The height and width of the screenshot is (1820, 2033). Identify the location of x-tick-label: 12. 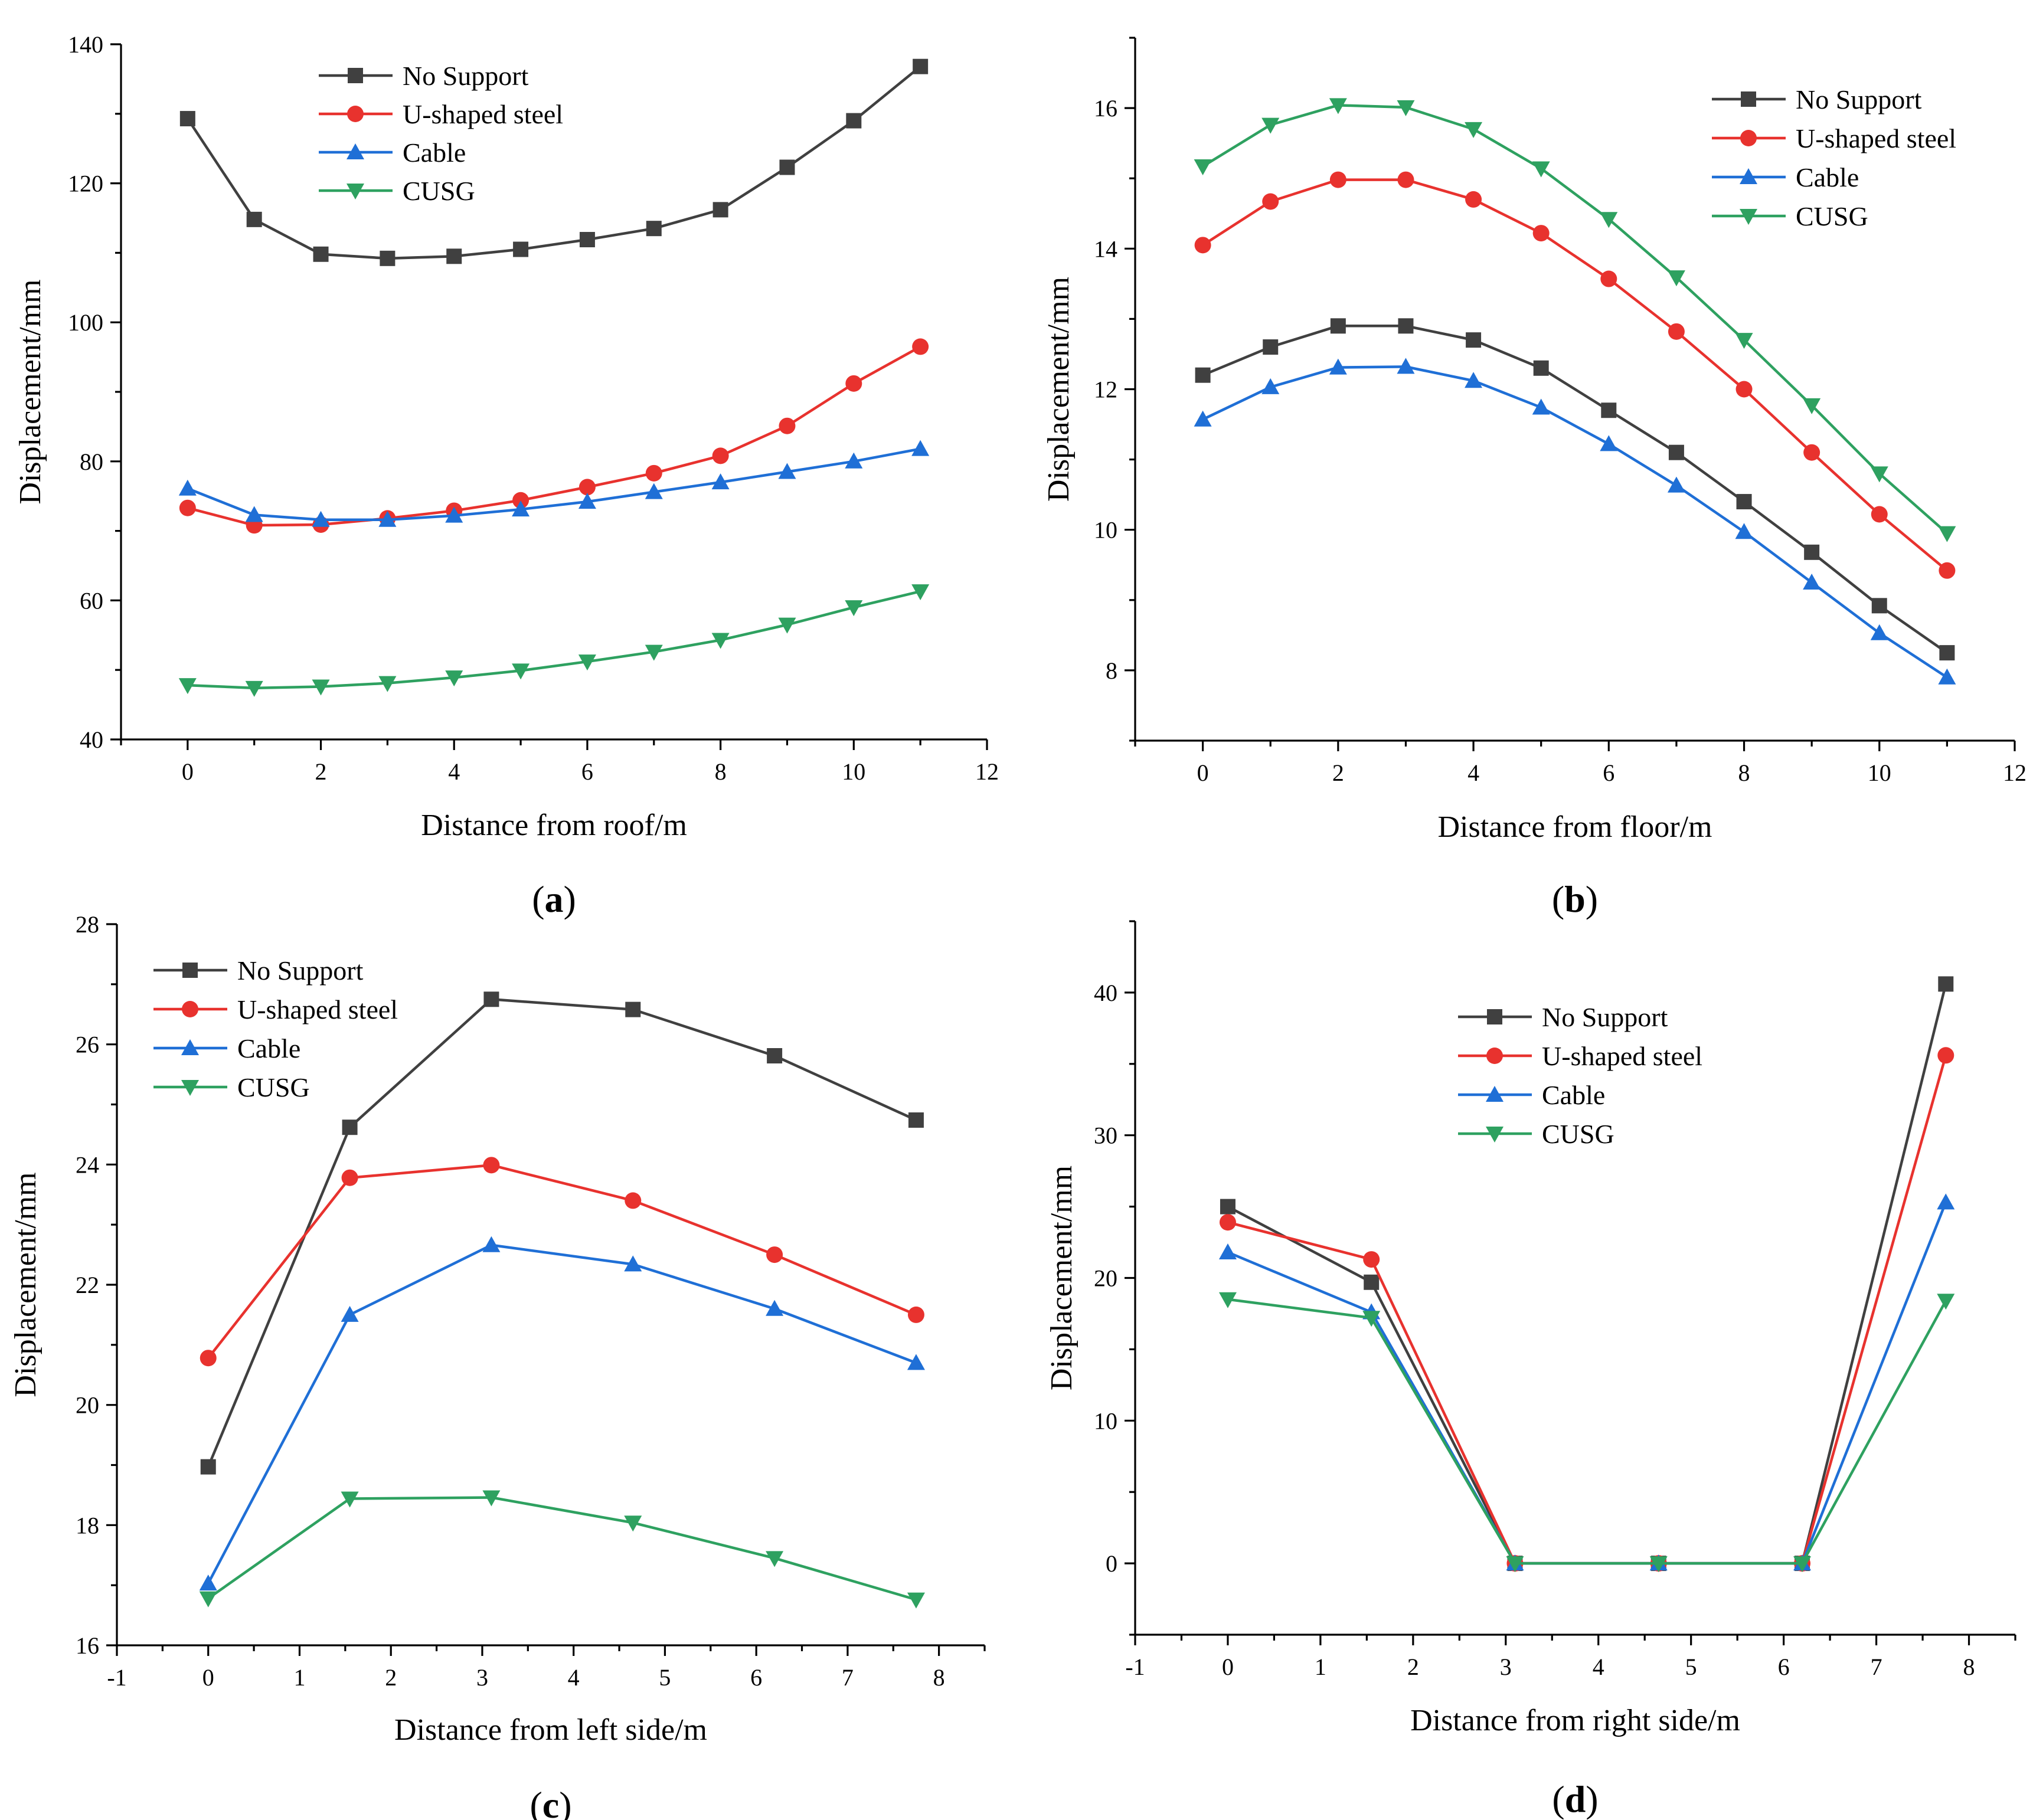
(987, 771).